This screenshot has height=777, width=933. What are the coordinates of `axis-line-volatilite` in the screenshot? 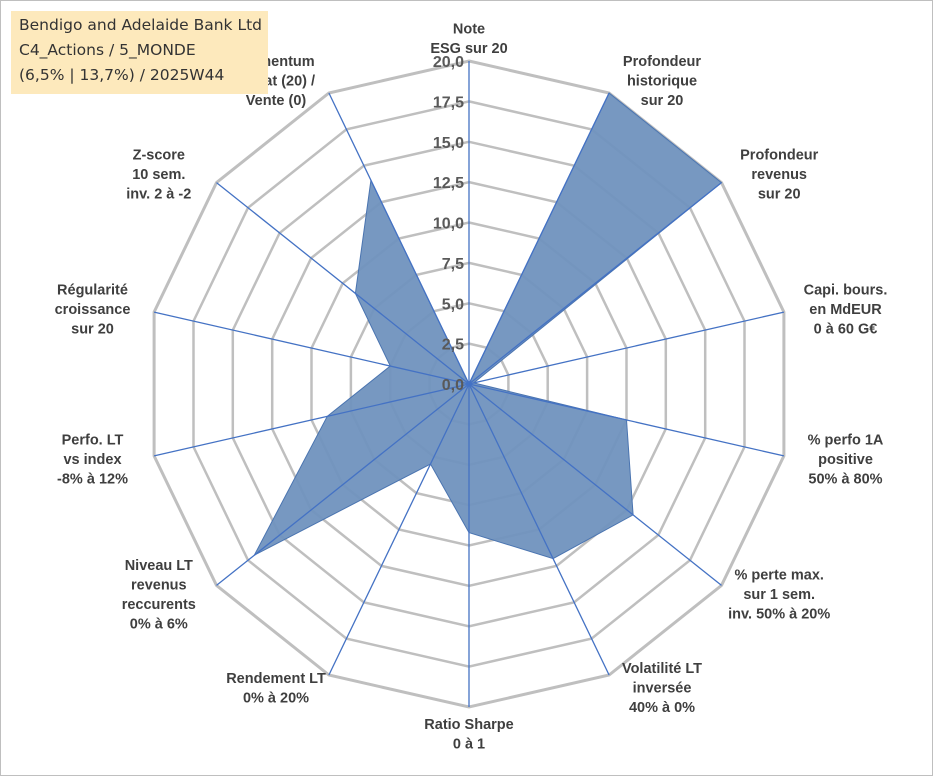 It's located at (539, 529).